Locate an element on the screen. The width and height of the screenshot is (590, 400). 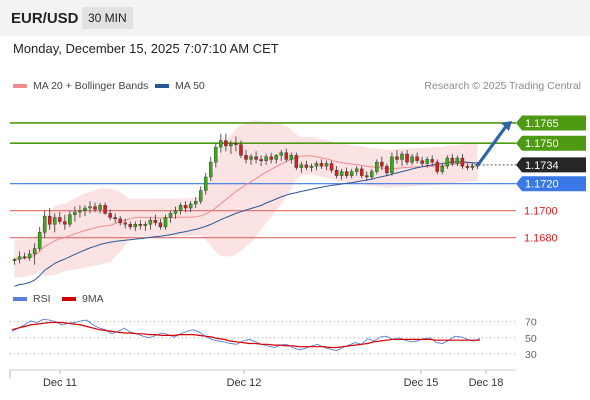
credit-text: Research © 2025 Trading Central is located at coordinates (502, 86).